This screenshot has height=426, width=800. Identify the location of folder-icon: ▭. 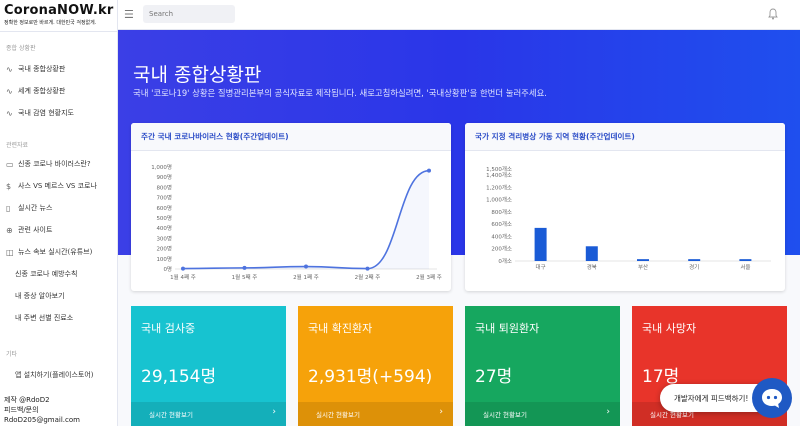
(10, 164).